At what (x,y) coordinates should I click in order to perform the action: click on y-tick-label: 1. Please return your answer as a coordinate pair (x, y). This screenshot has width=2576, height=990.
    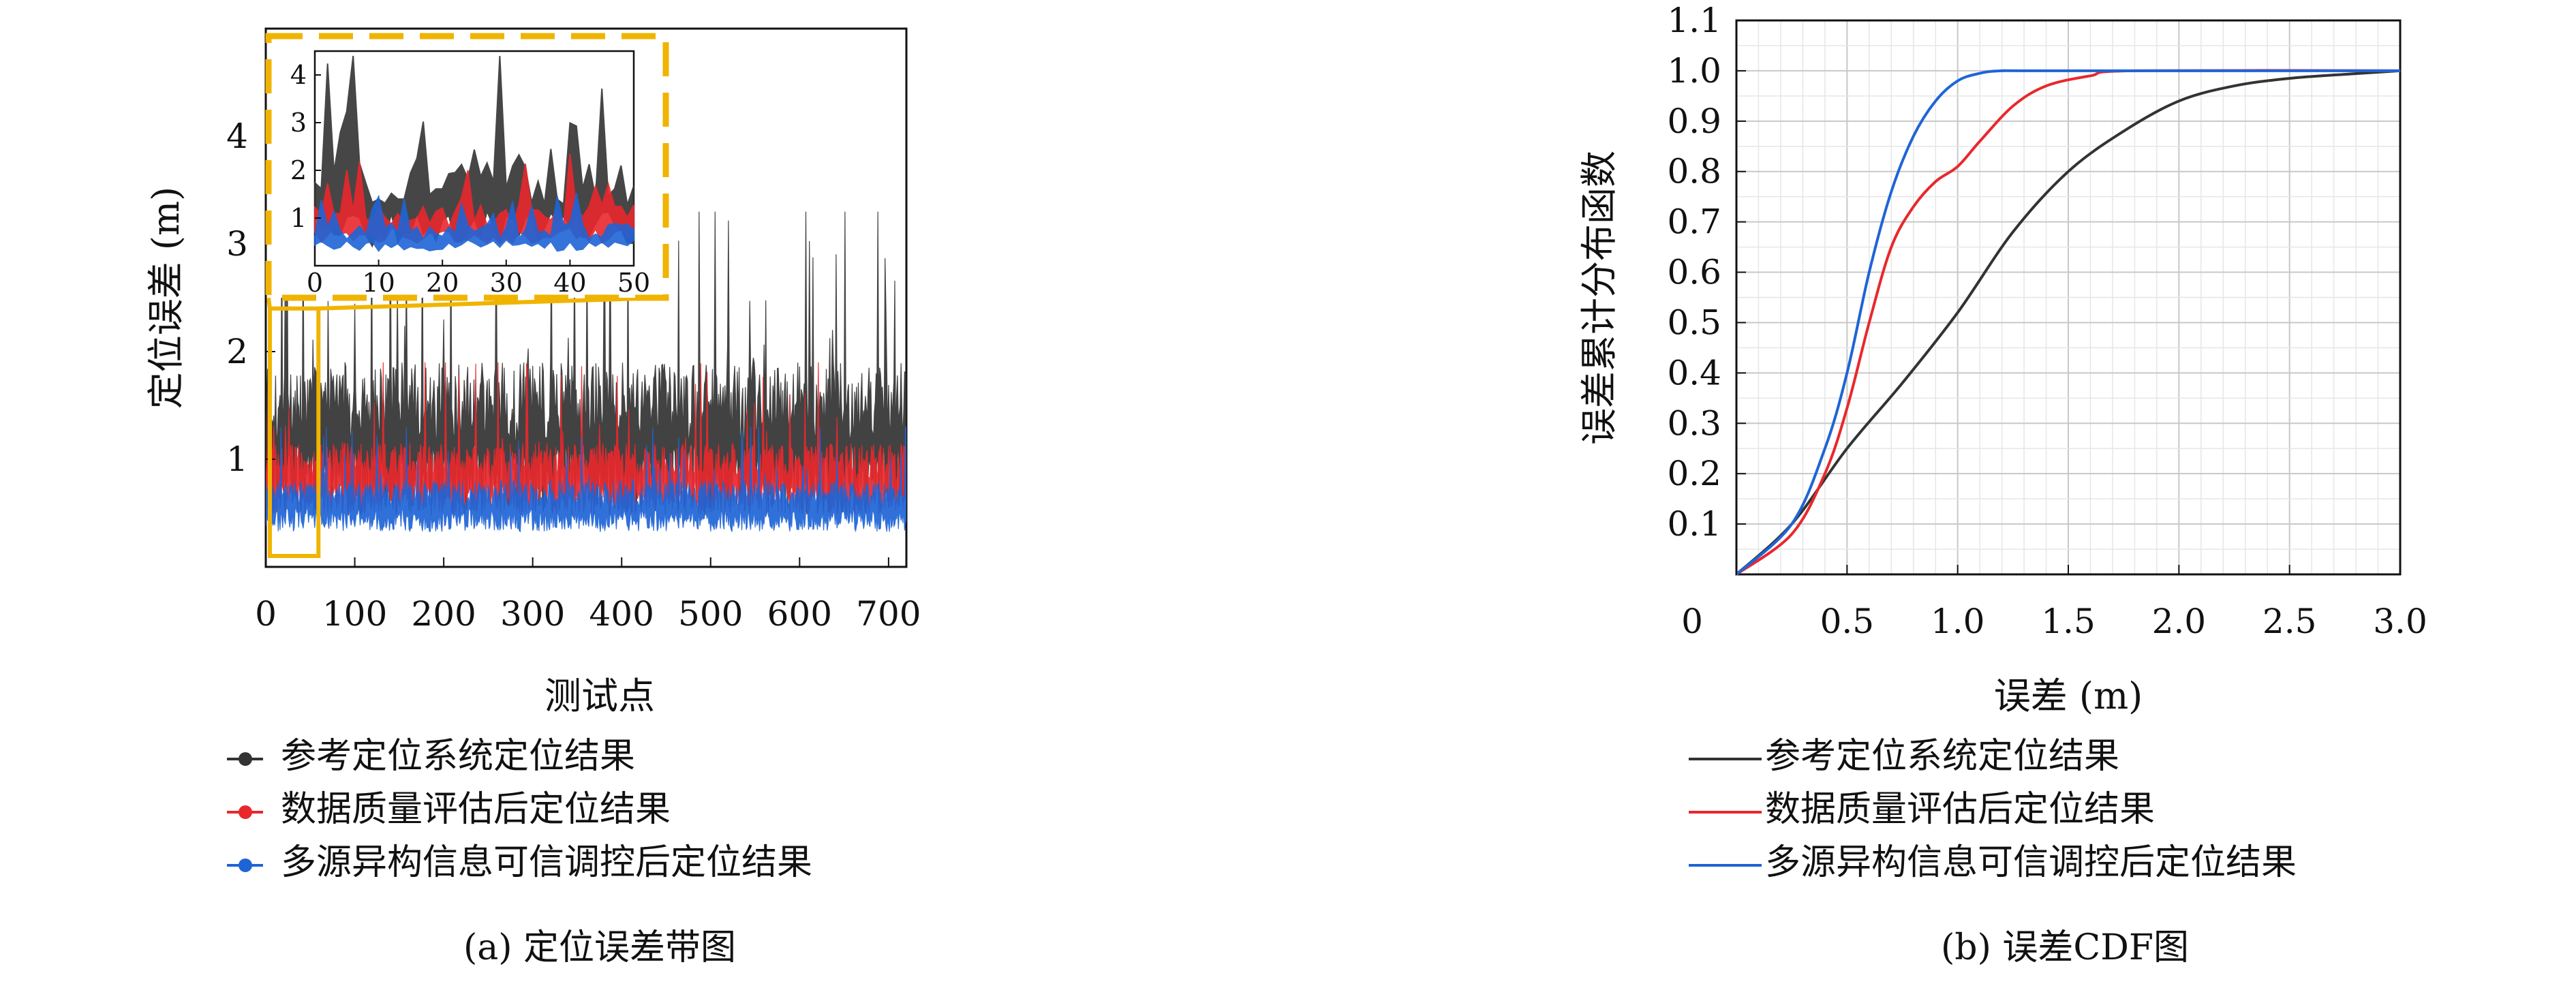
    Looking at the image, I should click on (237, 459).